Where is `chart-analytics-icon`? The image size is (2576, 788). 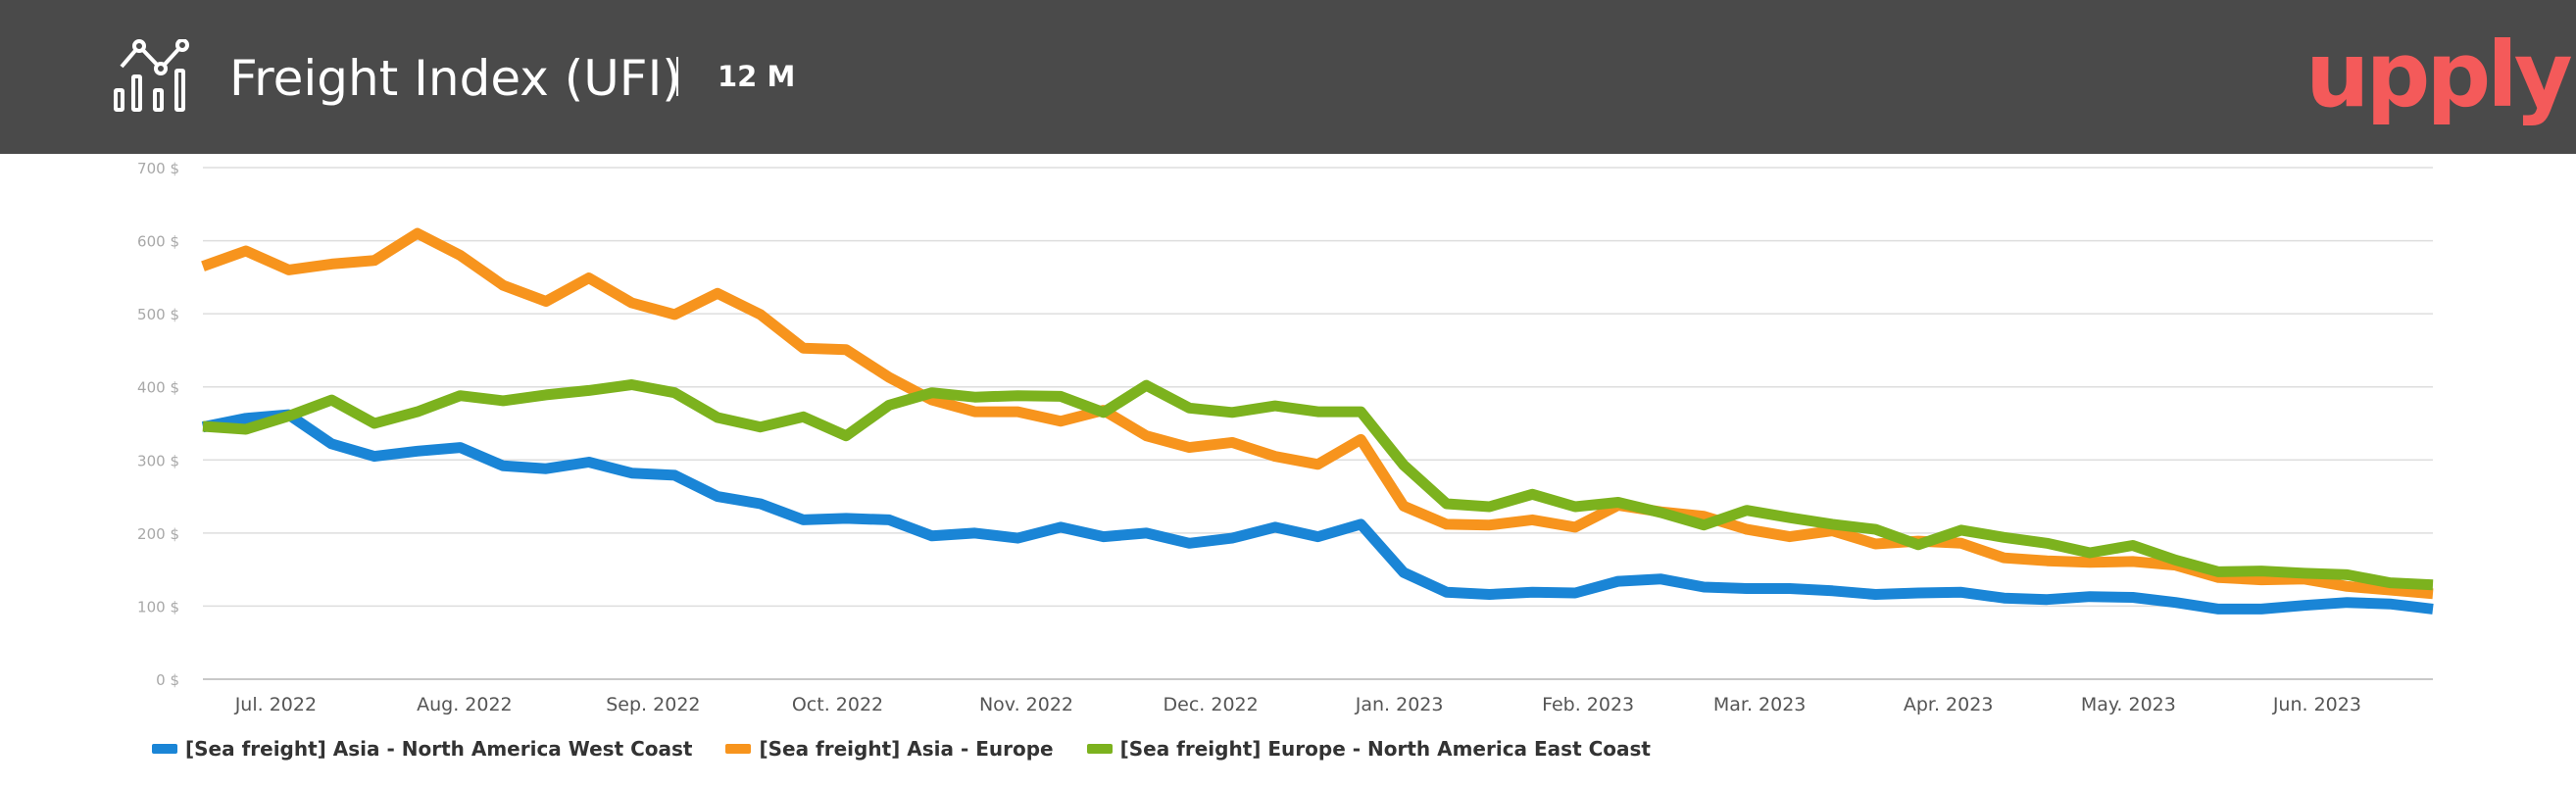 chart-analytics-icon is located at coordinates (151, 75).